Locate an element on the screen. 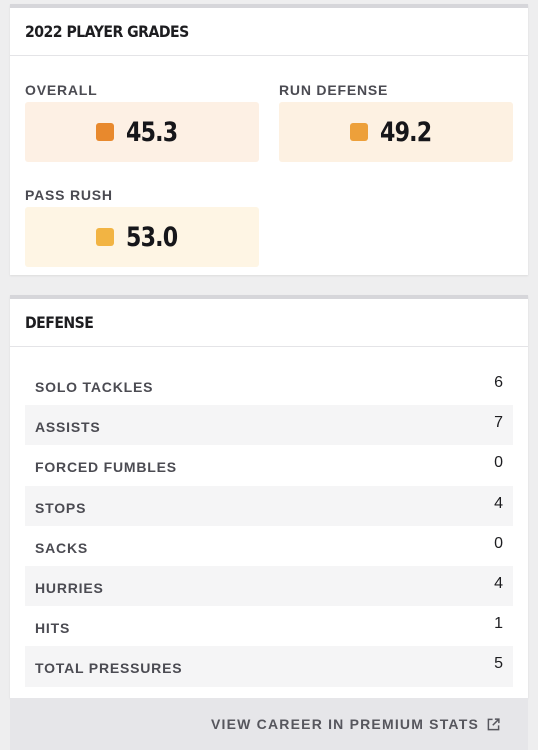 The height and width of the screenshot is (750, 538). stat-label: HURRIES is located at coordinates (69, 588).